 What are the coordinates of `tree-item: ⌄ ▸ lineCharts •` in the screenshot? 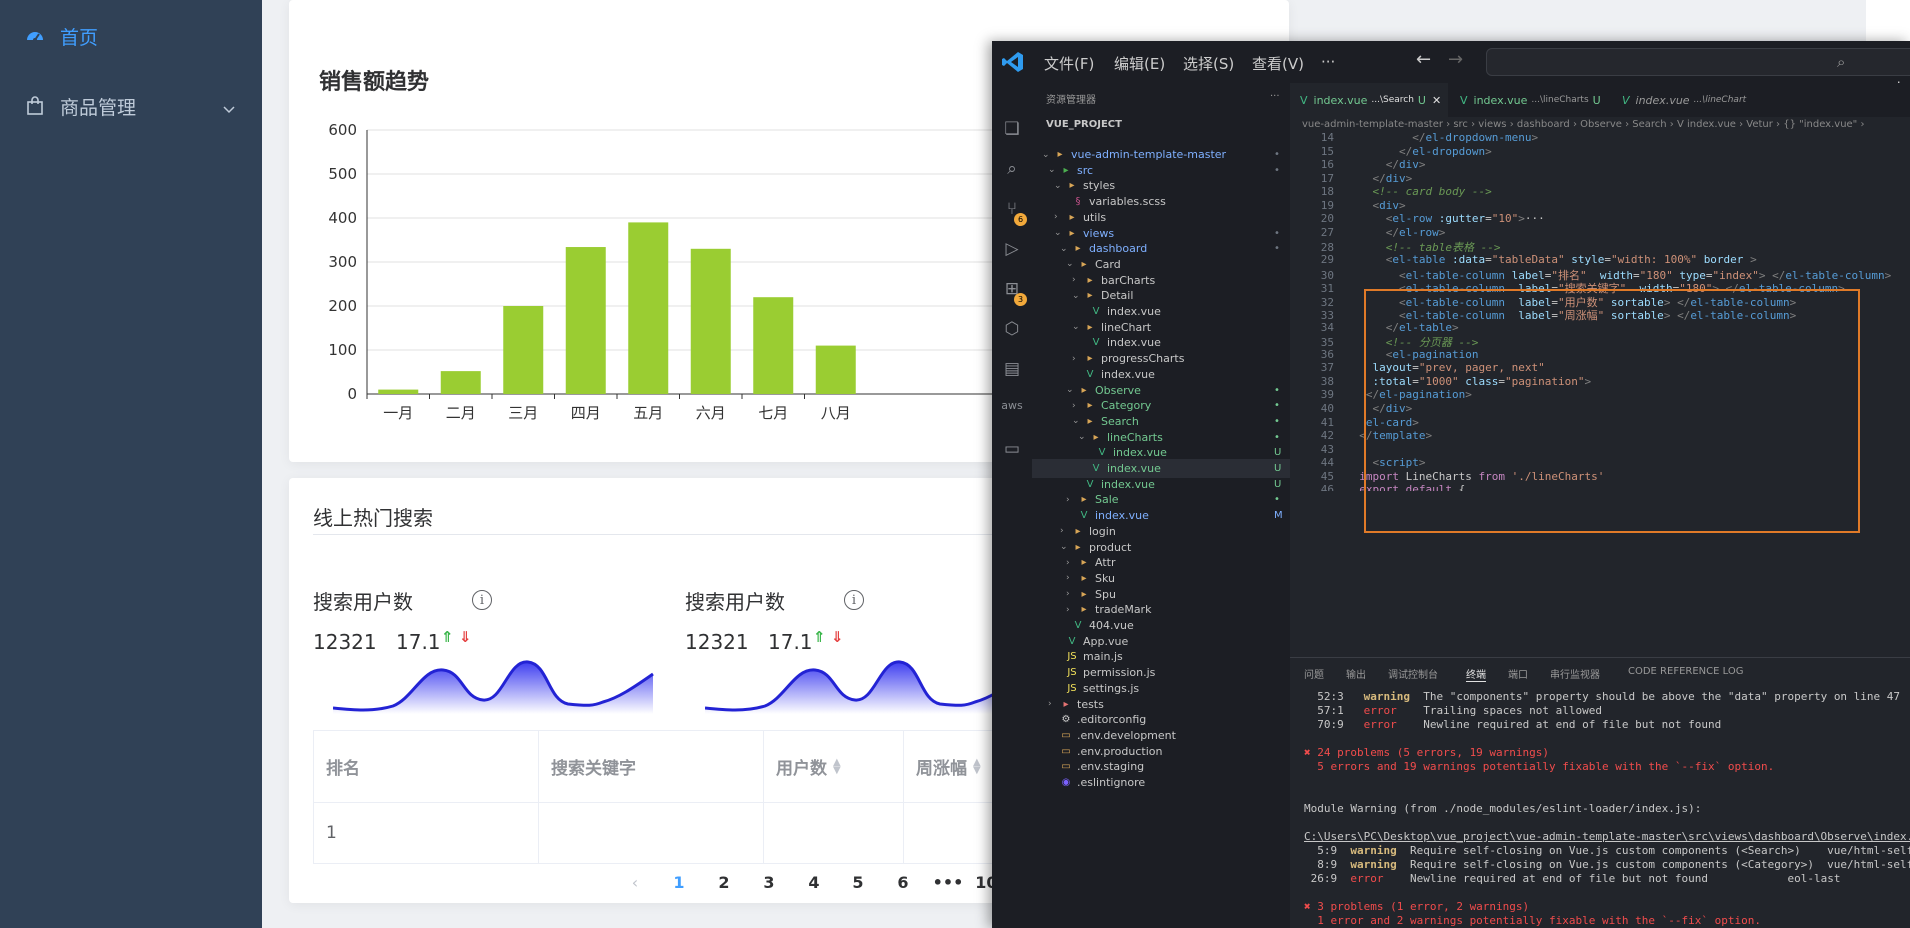 It's located at (1161, 437).